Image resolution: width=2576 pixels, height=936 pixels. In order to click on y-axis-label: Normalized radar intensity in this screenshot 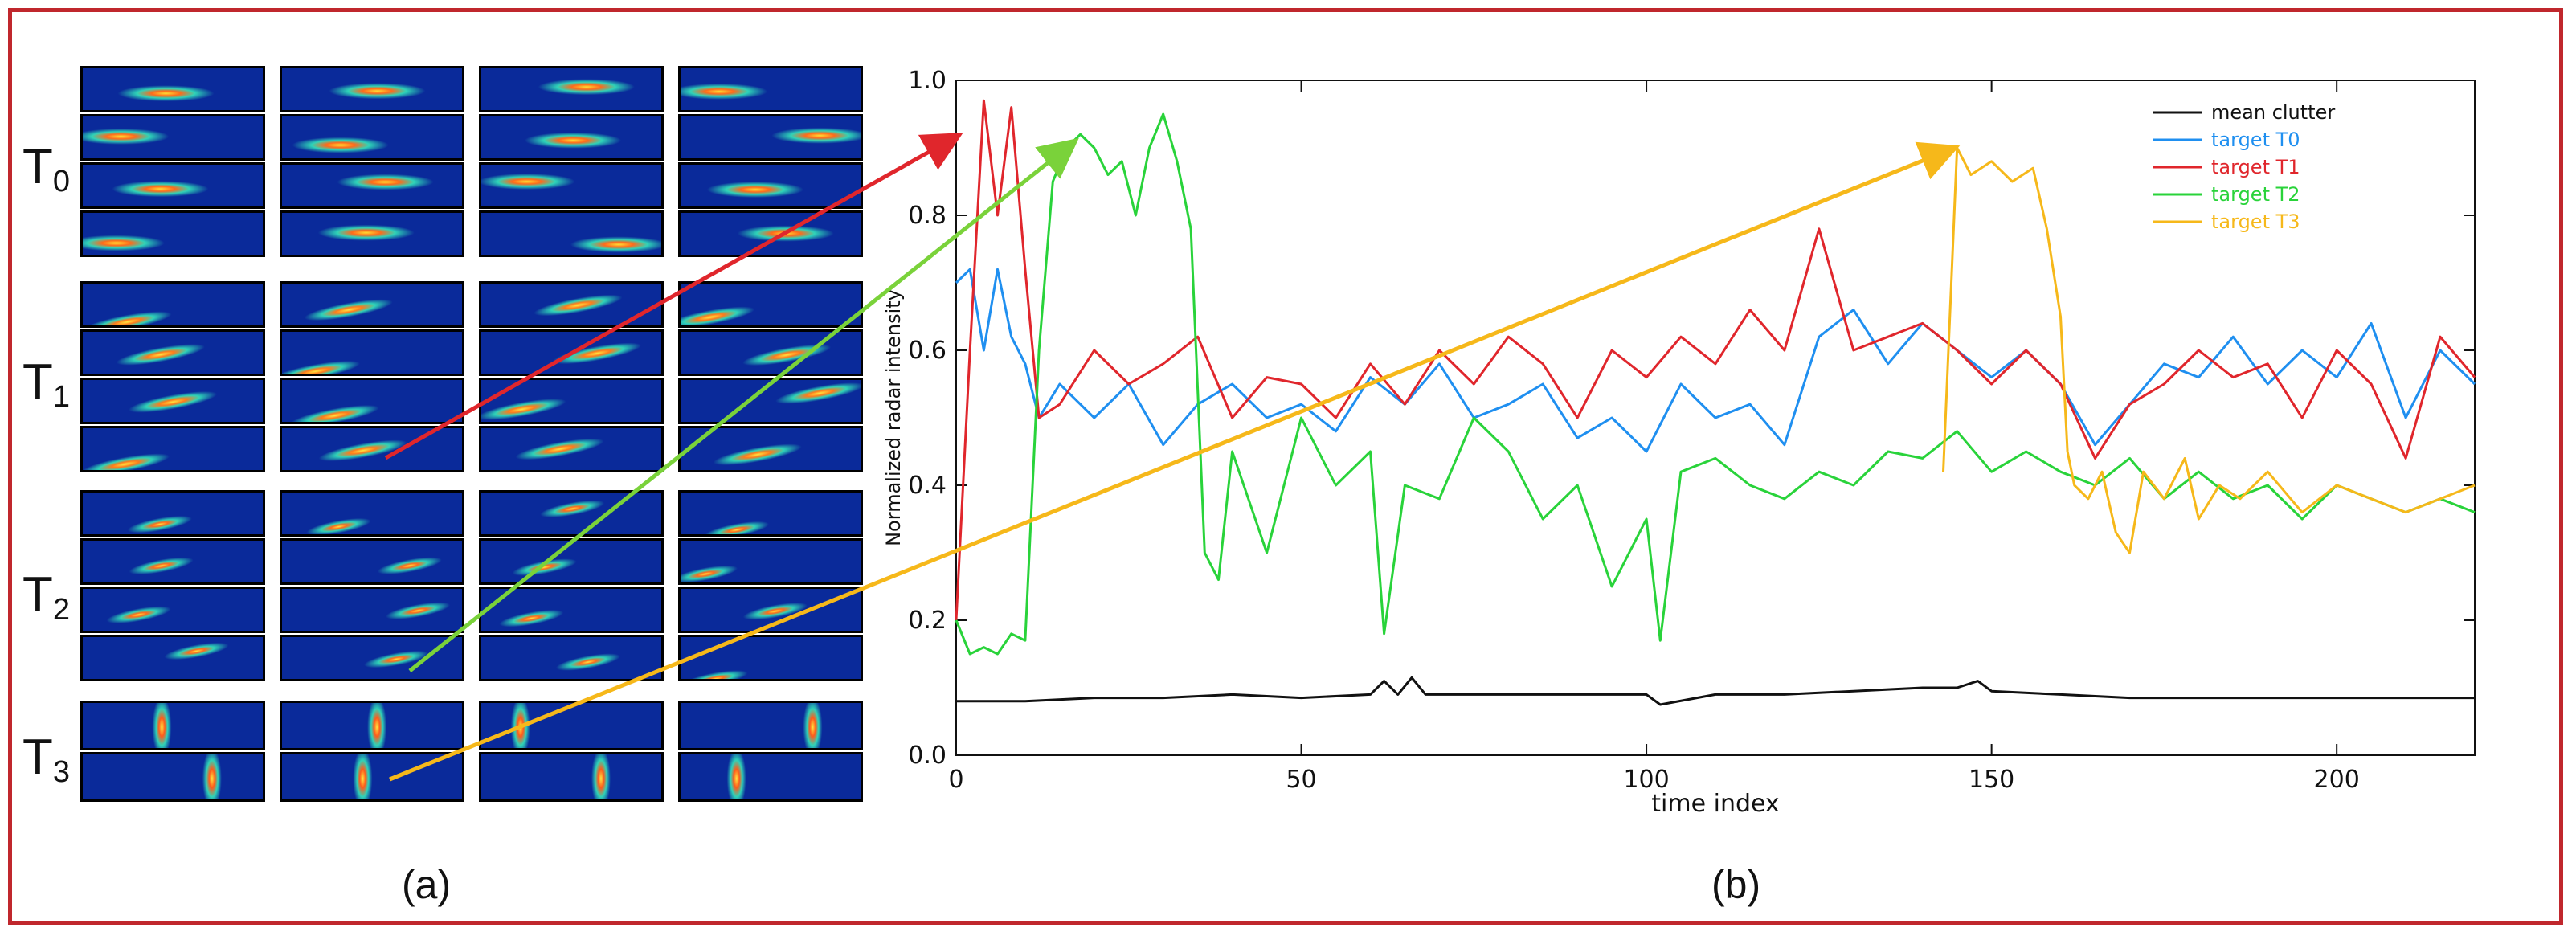, I will do `click(893, 417)`.